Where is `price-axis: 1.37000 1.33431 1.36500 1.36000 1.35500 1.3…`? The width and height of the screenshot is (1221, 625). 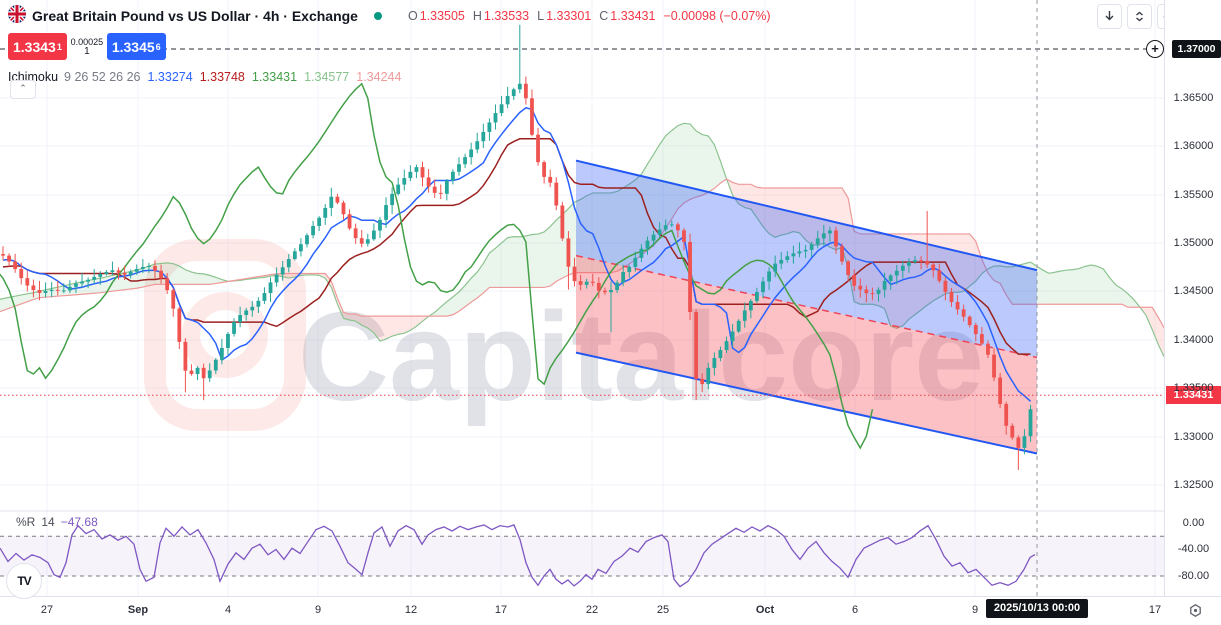
price-axis: 1.37000 1.33431 1.36500 1.36000 1.35500 1.3… is located at coordinates (1192, 298).